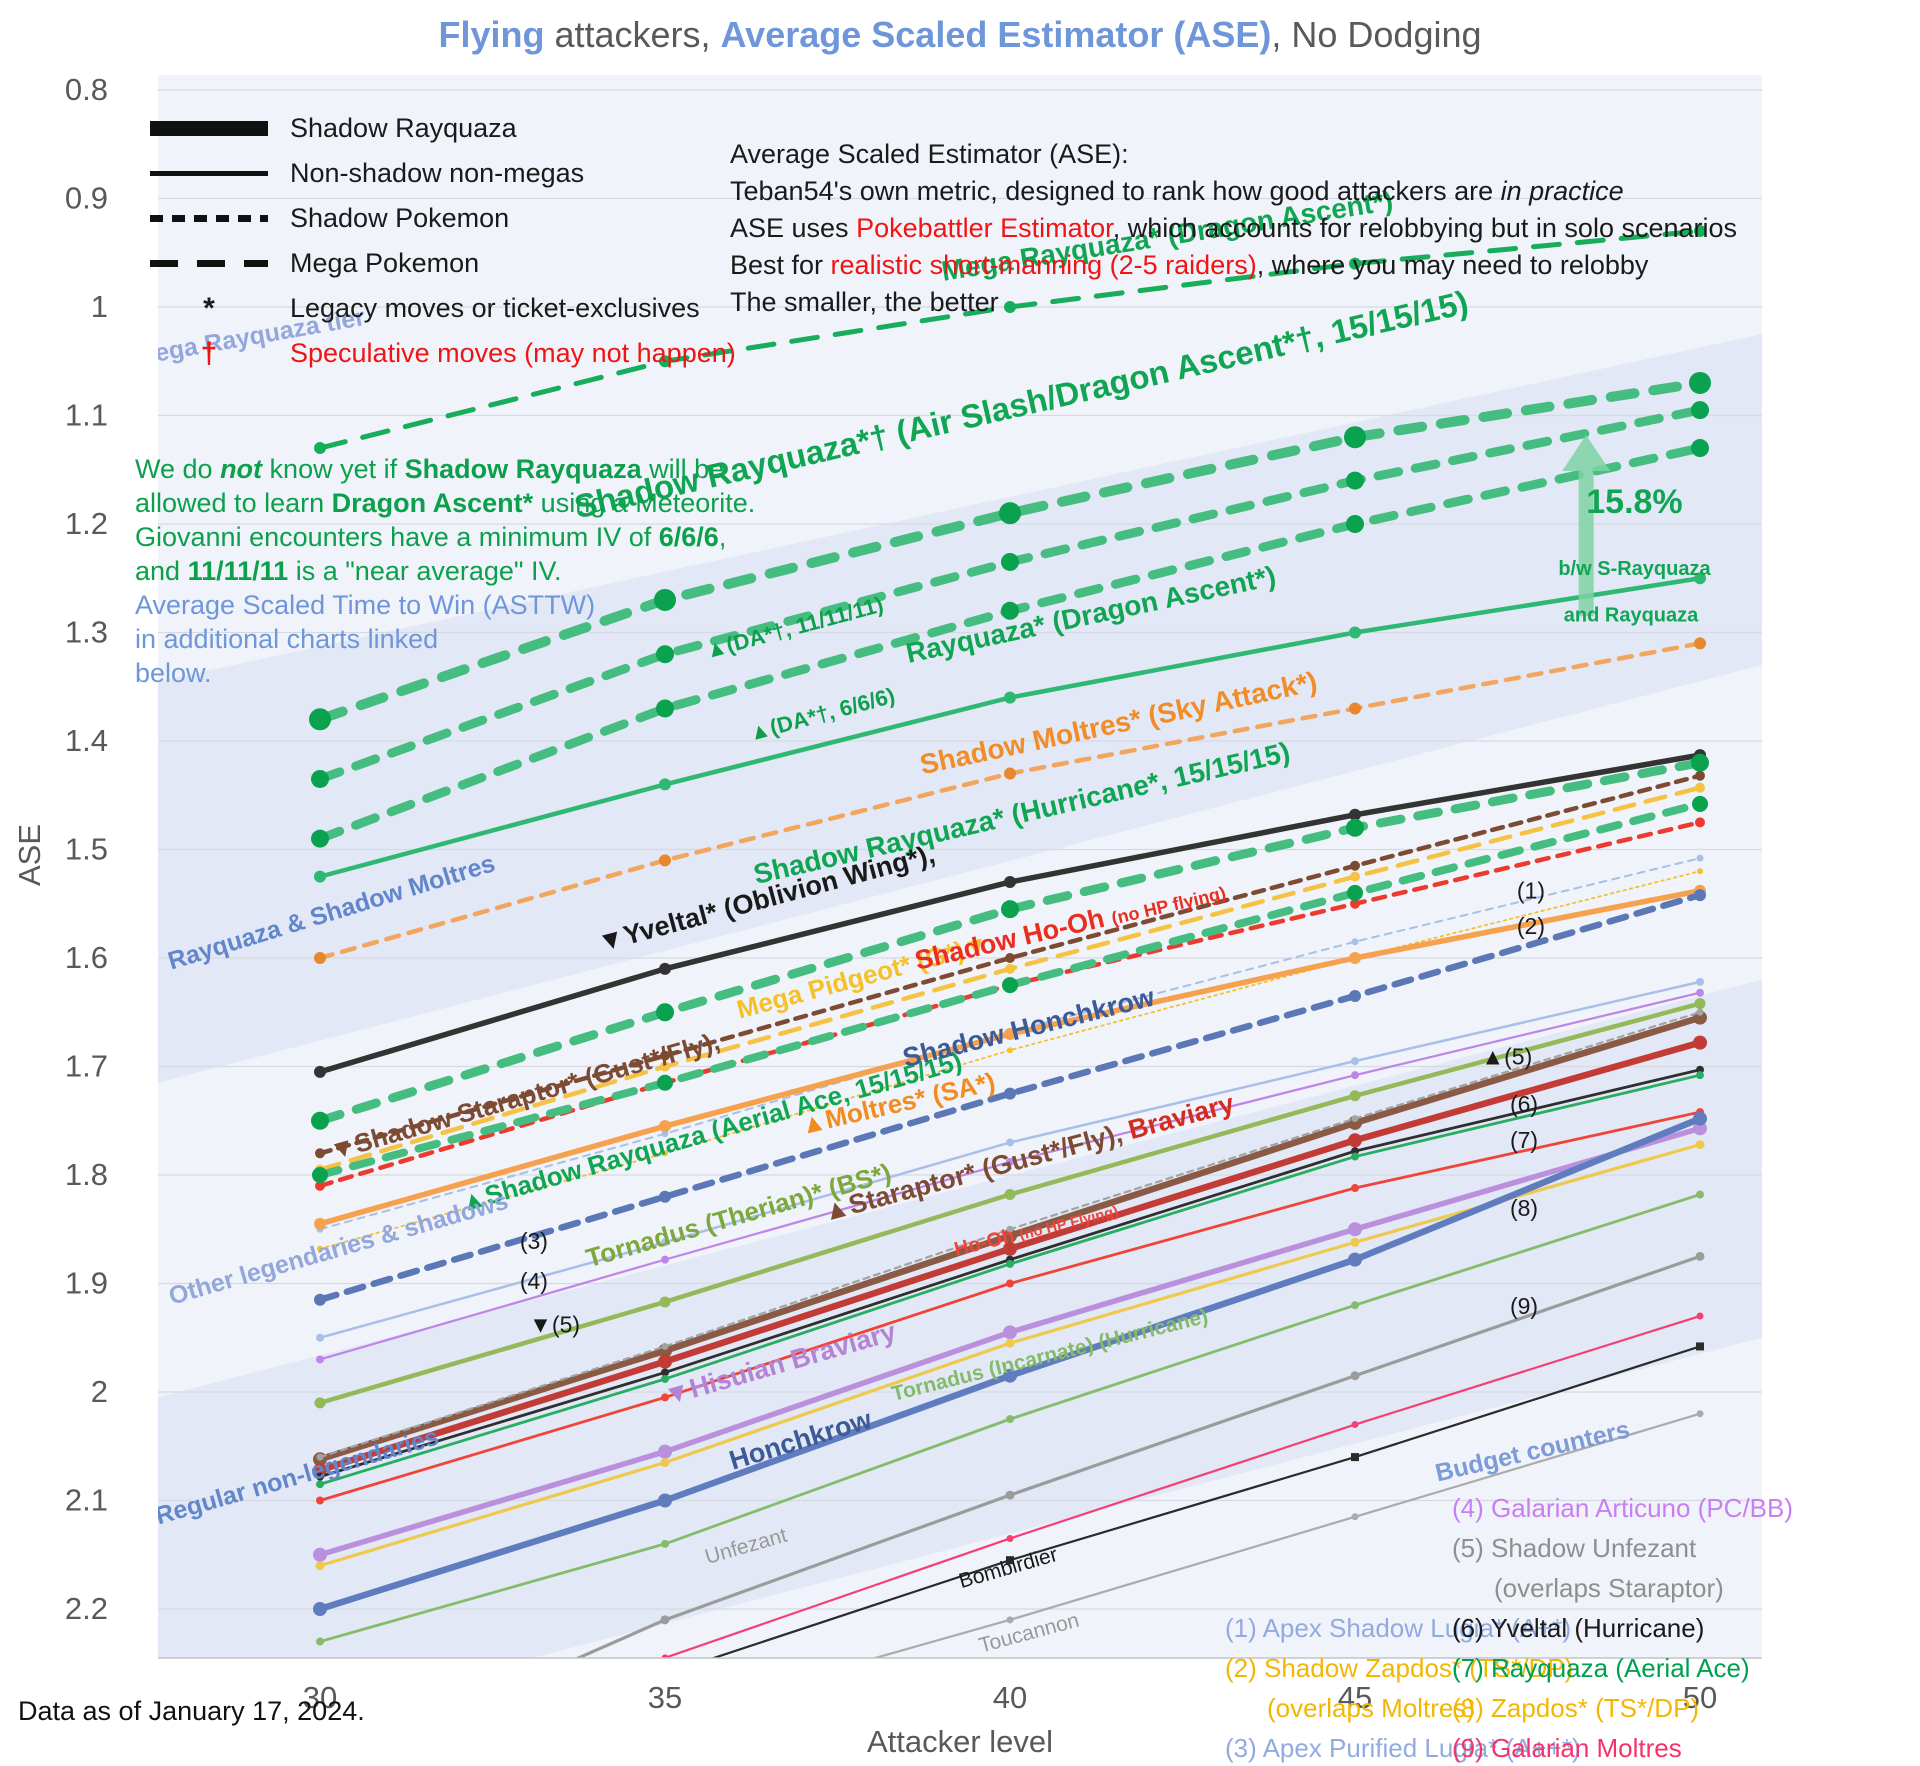  Describe the element at coordinates (513, 353) in the screenshot. I see `legend-label: Speculative moves (may not happen)` at that location.